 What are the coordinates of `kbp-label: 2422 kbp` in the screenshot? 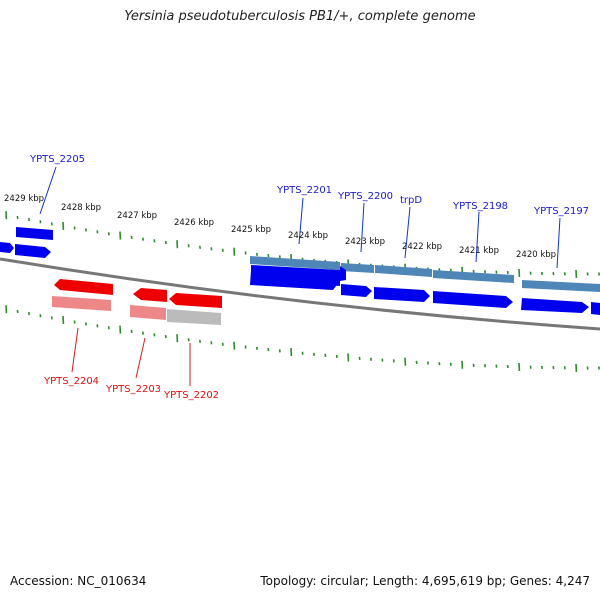 It's located at (422, 247).